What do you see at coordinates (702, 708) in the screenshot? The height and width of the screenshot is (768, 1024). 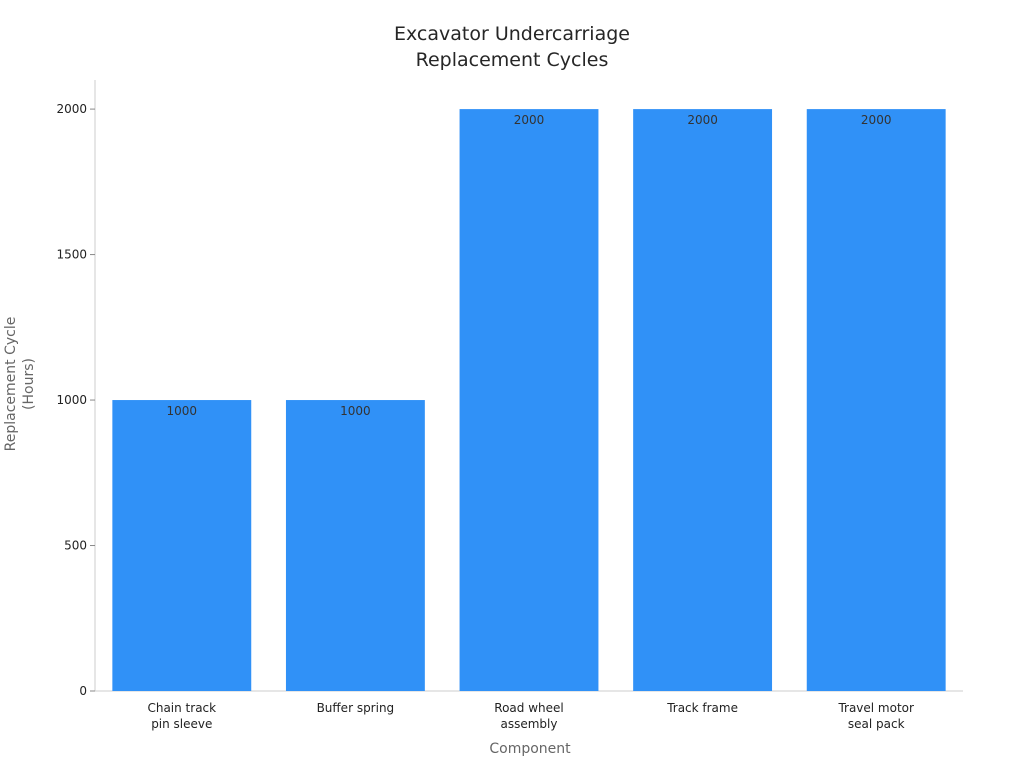 I see `x-tick-label: Track frame` at bounding box center [702, 708].